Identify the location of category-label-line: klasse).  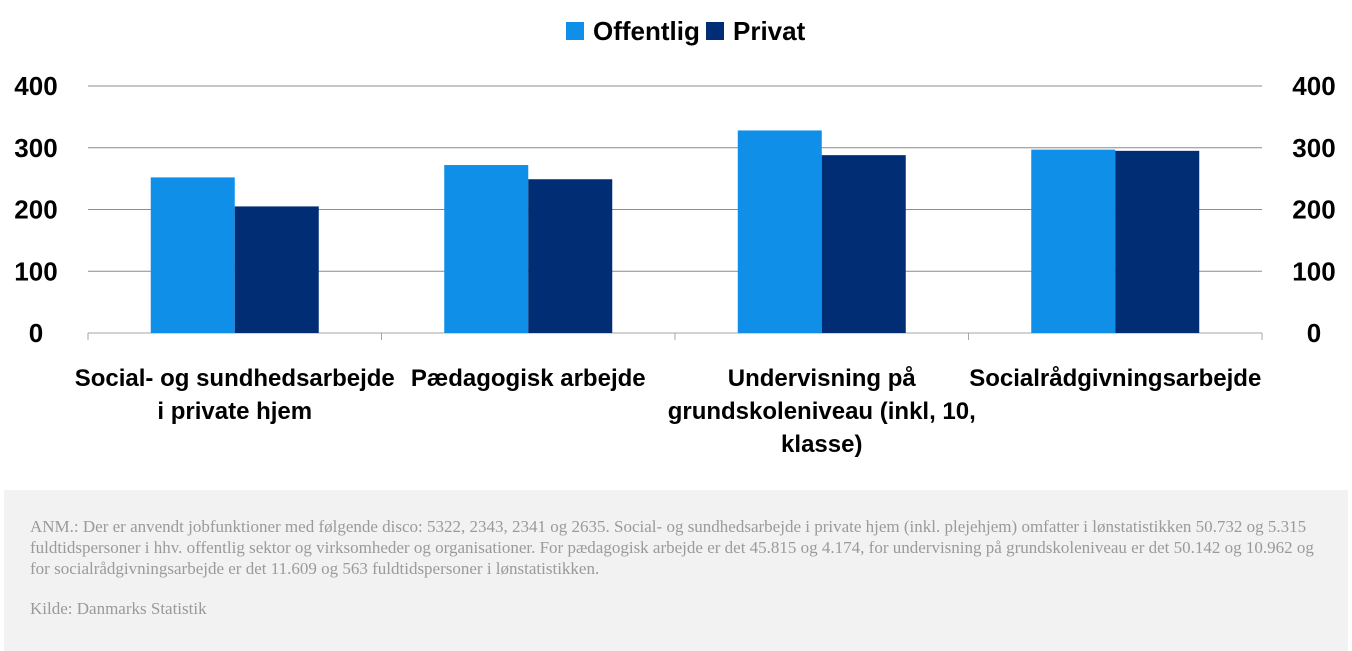
(821, 444).